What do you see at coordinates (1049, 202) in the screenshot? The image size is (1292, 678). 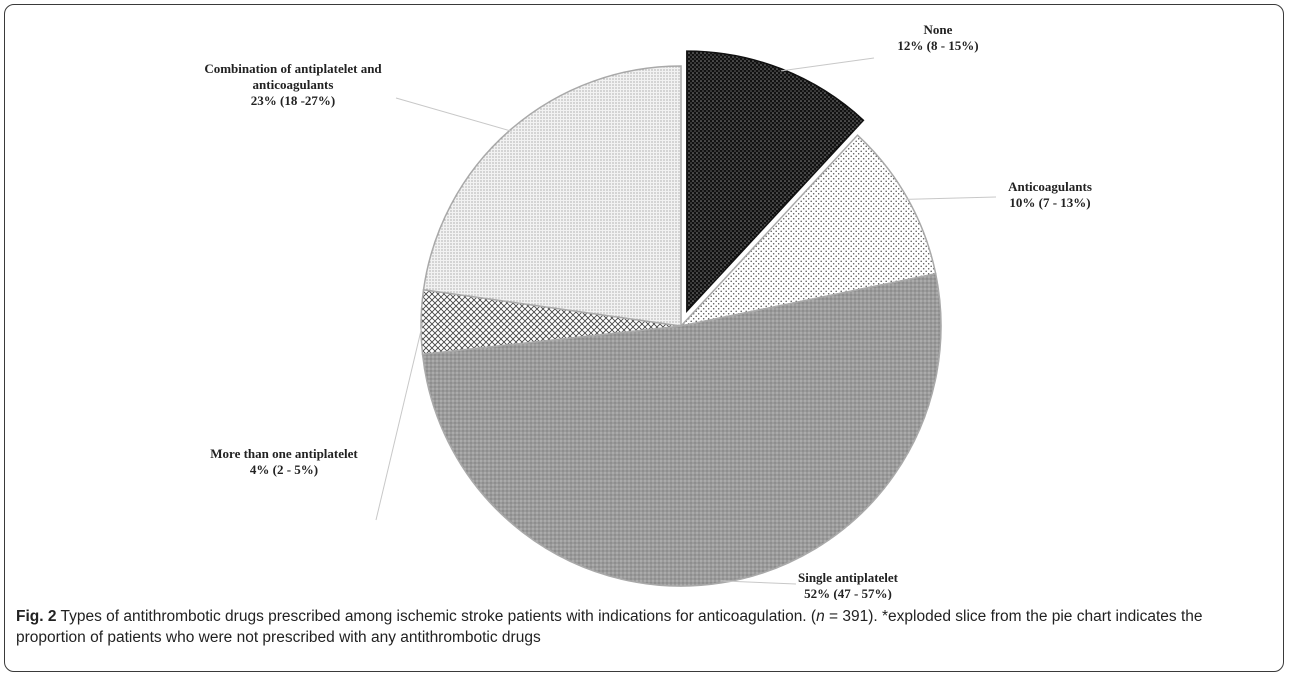 I see `slice-value: 10% (7 - 13%)` at bounding box center [1049, 202].